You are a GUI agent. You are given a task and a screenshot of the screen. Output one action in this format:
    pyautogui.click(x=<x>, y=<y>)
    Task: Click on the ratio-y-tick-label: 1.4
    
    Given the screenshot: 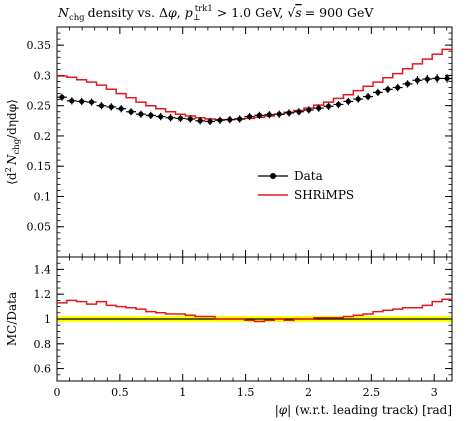 What is the action you would take?
    pyautogui.click(x=43, y=269)
    